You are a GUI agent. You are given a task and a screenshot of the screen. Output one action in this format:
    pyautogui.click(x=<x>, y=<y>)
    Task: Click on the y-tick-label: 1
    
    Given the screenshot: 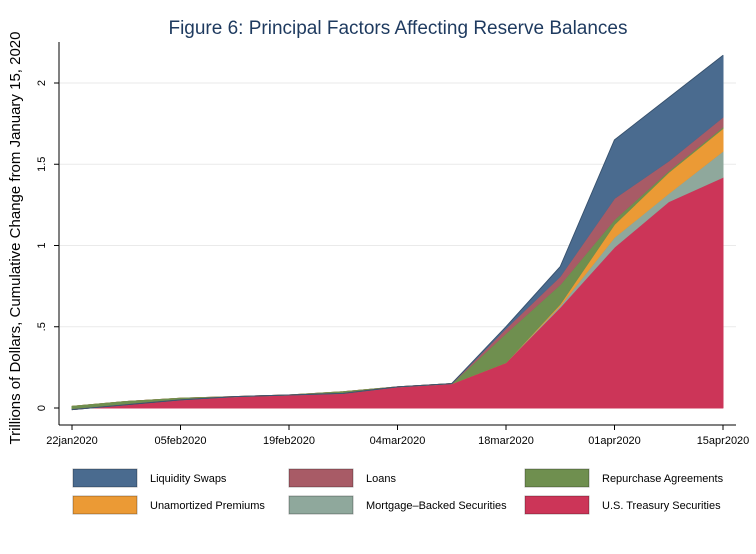 What is the action you would take?
    pyautogui.click(x=42, y=245)
    